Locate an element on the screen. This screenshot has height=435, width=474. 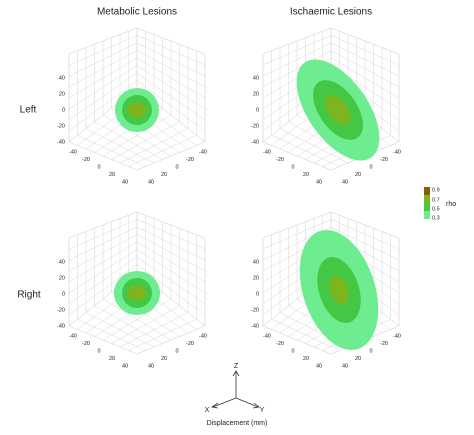
x-axis-label: Displacement (mm) is located at coordinates (237, 423).